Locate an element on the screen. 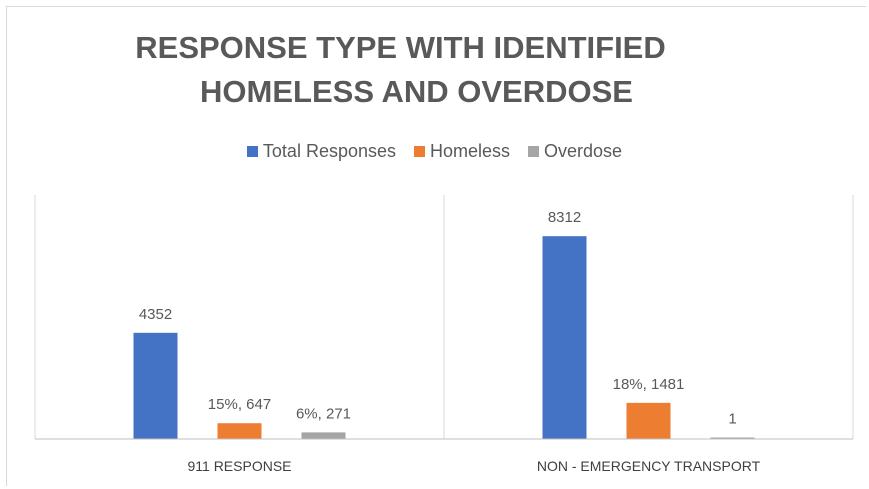 The width and height of the screenshot is (869, 489). chart-title-line1: RESPONSE TYPE WITH IDENTIFIED is located at coordinates (400, 47).